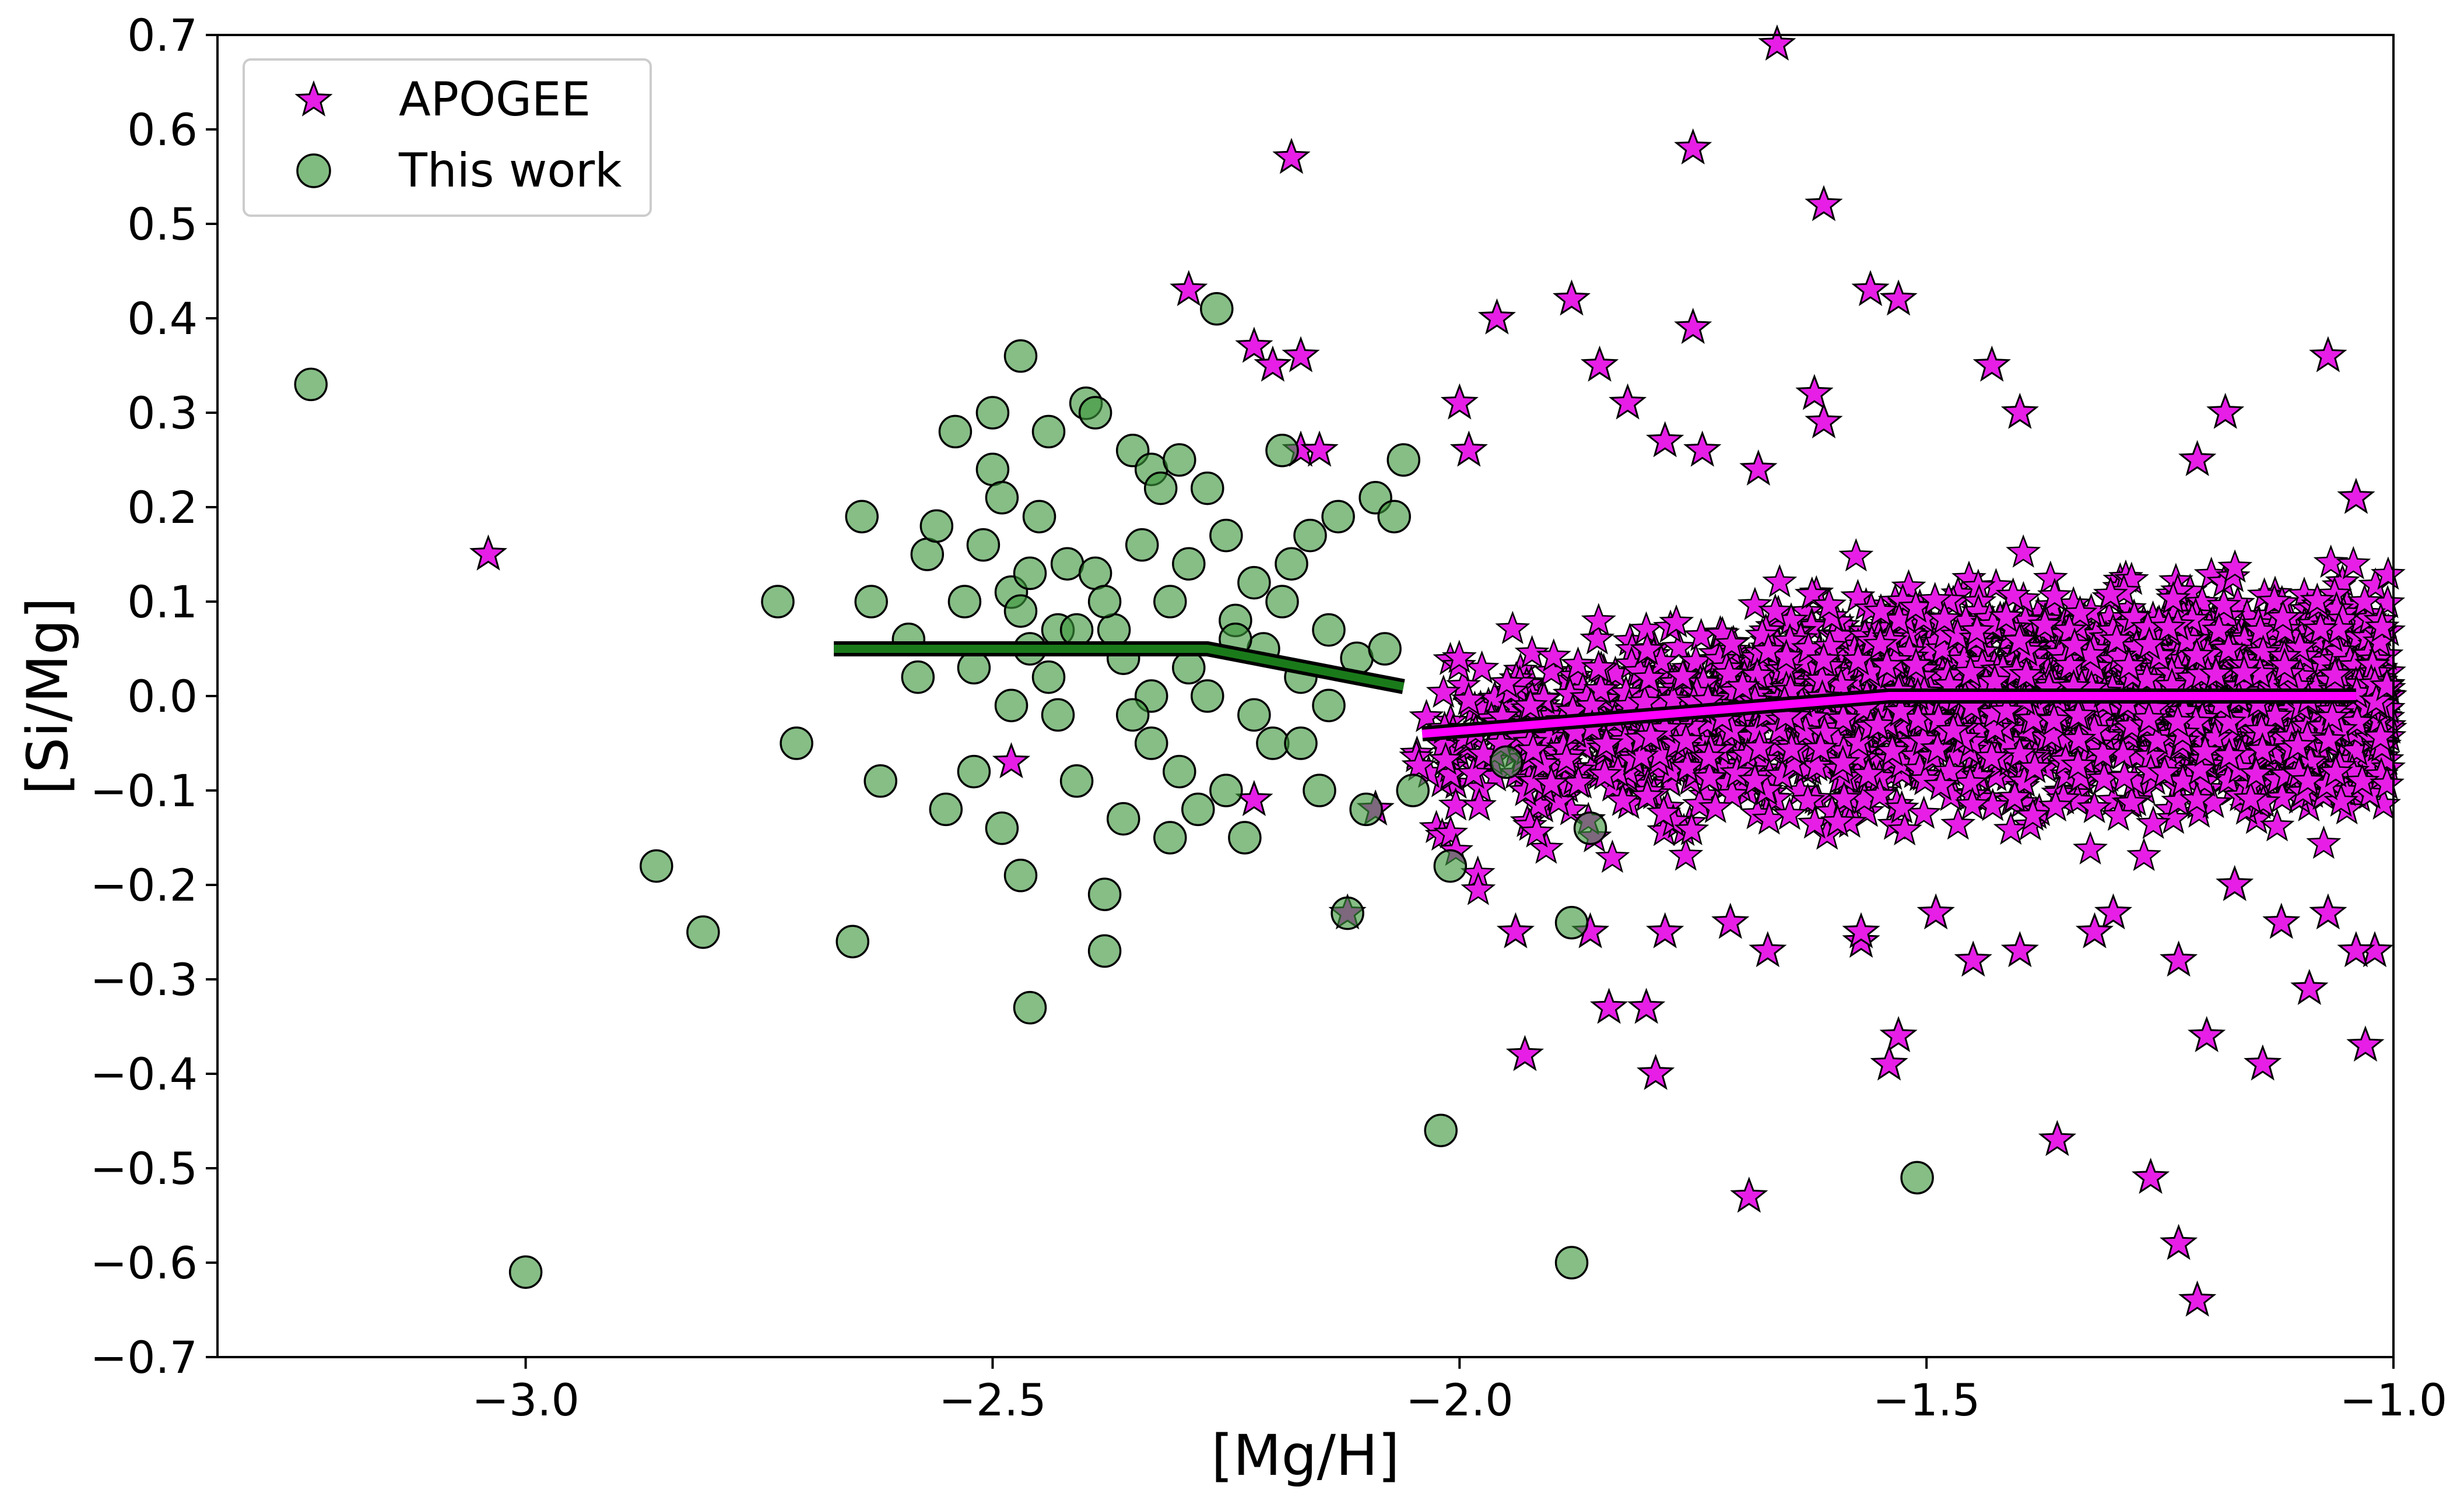 The height and width of the screenshot is (1504, 2464). I want to click on y-tick-label: −0.7, so click(144, 1357).